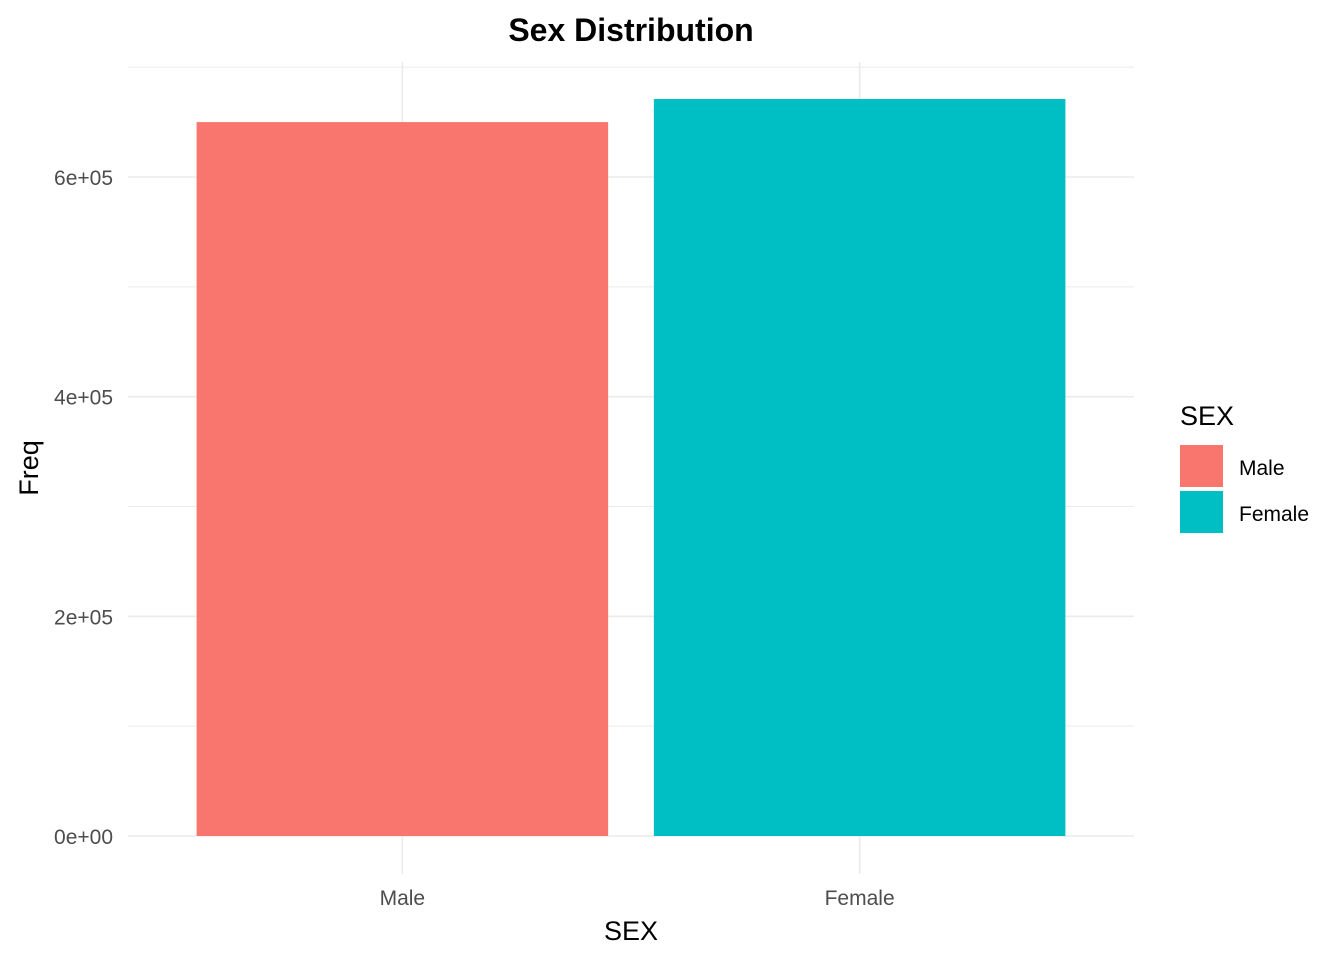 The image size is (1344, 960). I want to click on legend-entries: Male Female, so click(1244, 489).